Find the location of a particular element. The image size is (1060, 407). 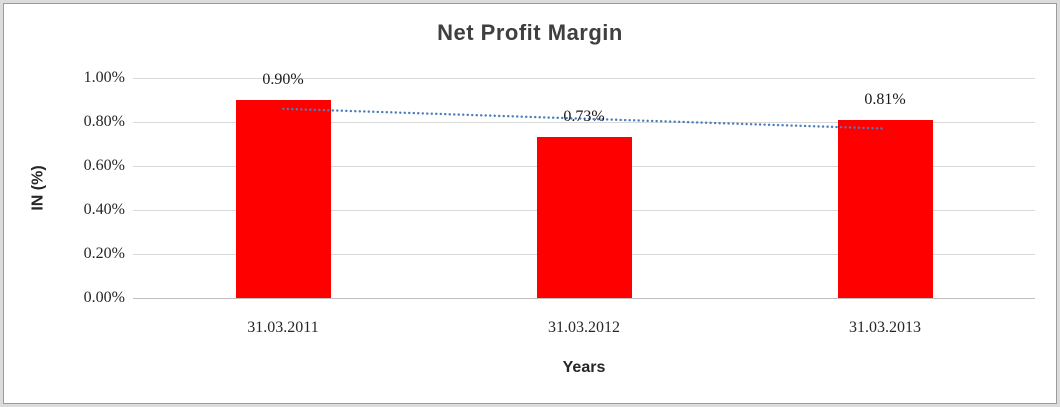

y-axis-title: IN (%) is located at coordinates (39, 188).